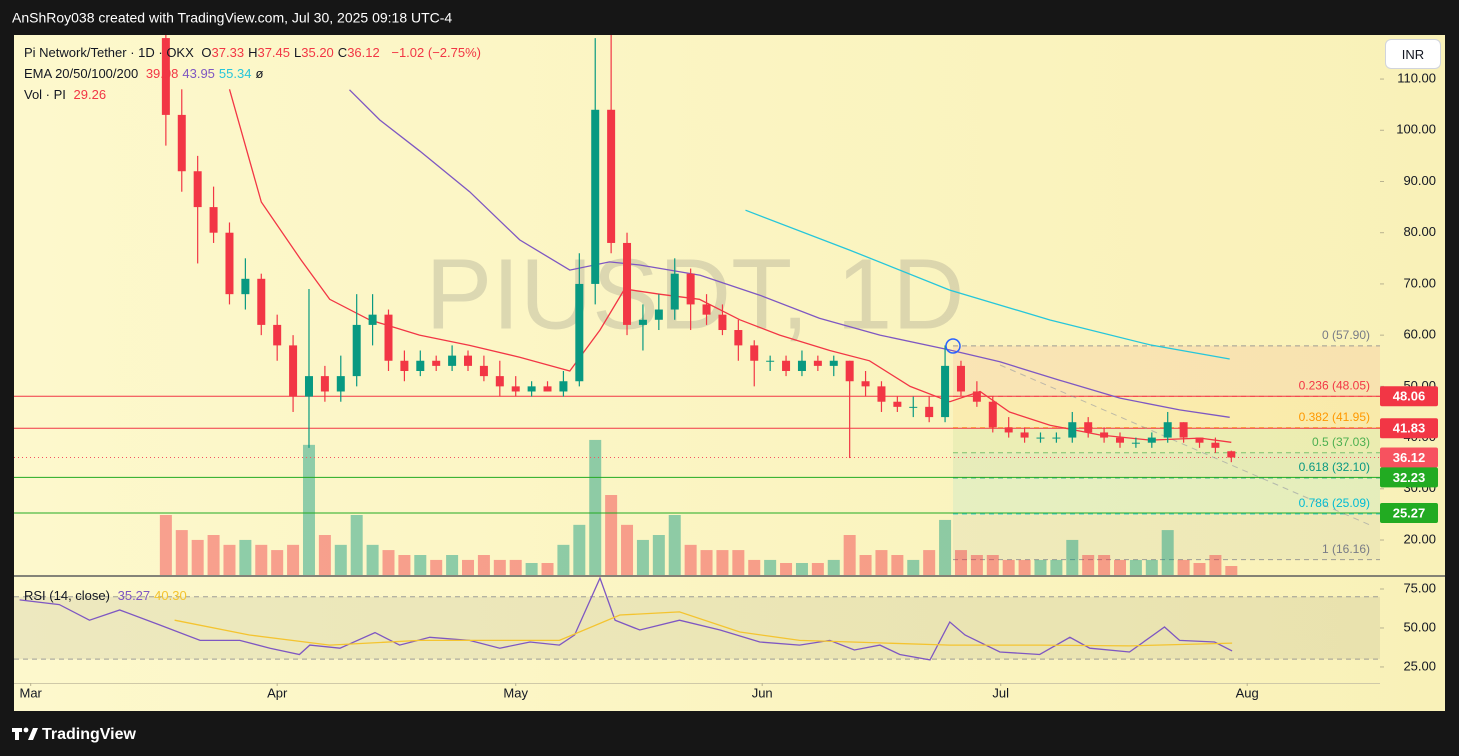 Image resolution: width=1459 pixels, height=756 pixels. What do you see at coordinates (762, 692) in the screenshot?
I see `x-tick-label: Jun` at bounding box center [762, 692].